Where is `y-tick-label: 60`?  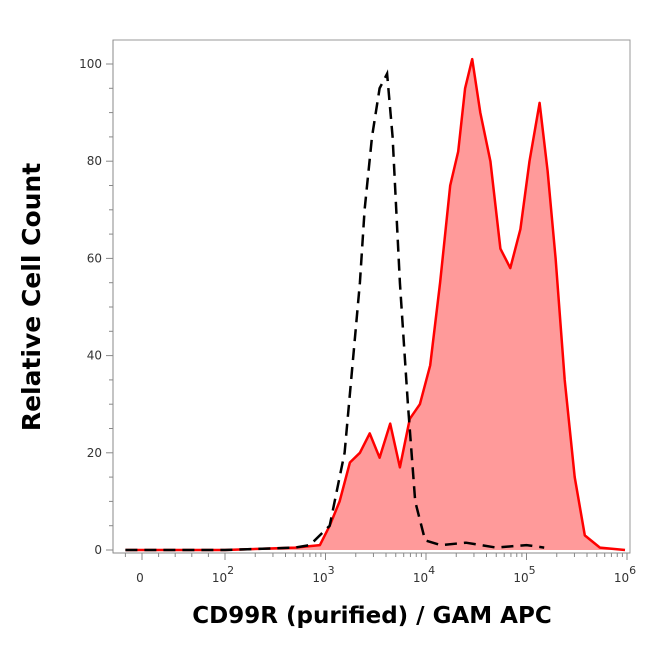 y-tick-label: 60 is located at coordinates (94, 258).